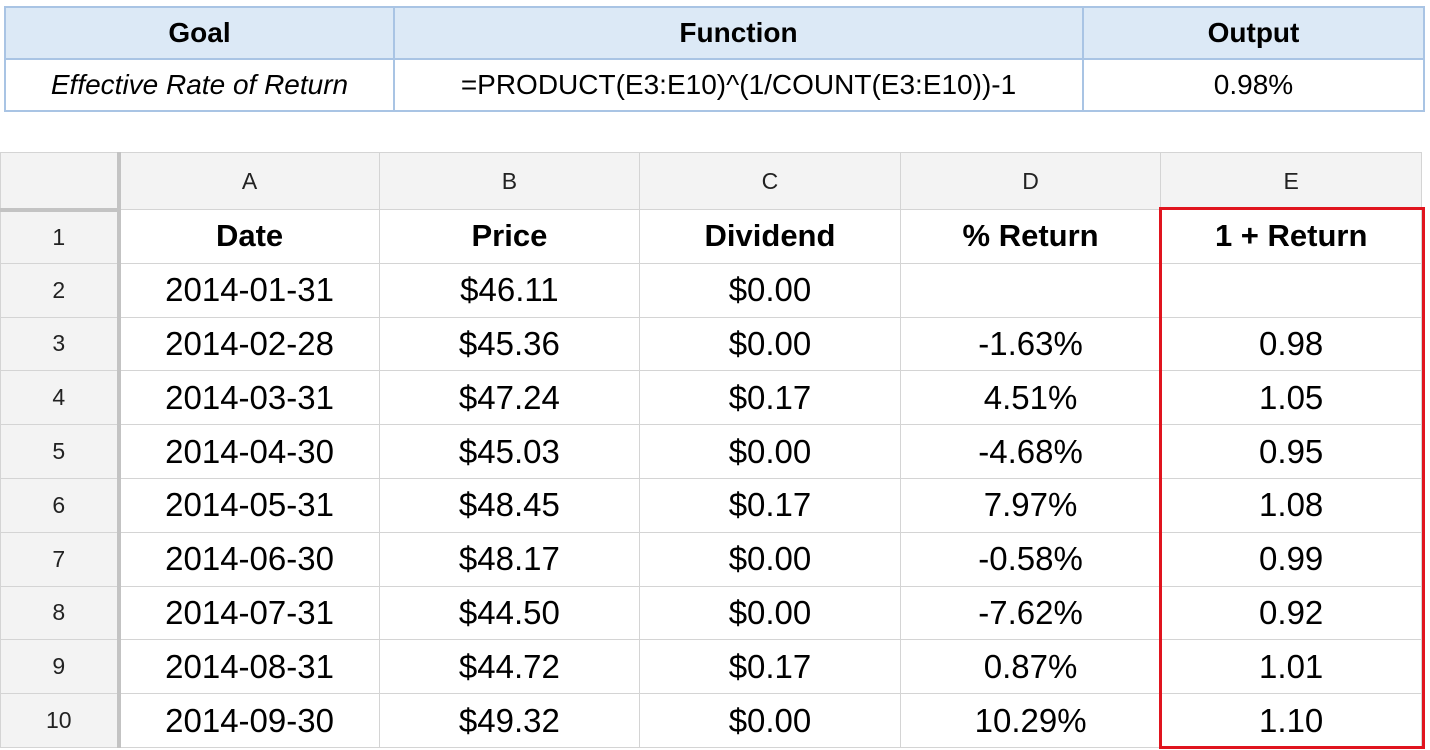 The height and width of the screenshot is (750, 1430). Describe the element at coordinates (1030, 613) in the screenshot. I see `cell-pct-return: -7.62%` at that location.